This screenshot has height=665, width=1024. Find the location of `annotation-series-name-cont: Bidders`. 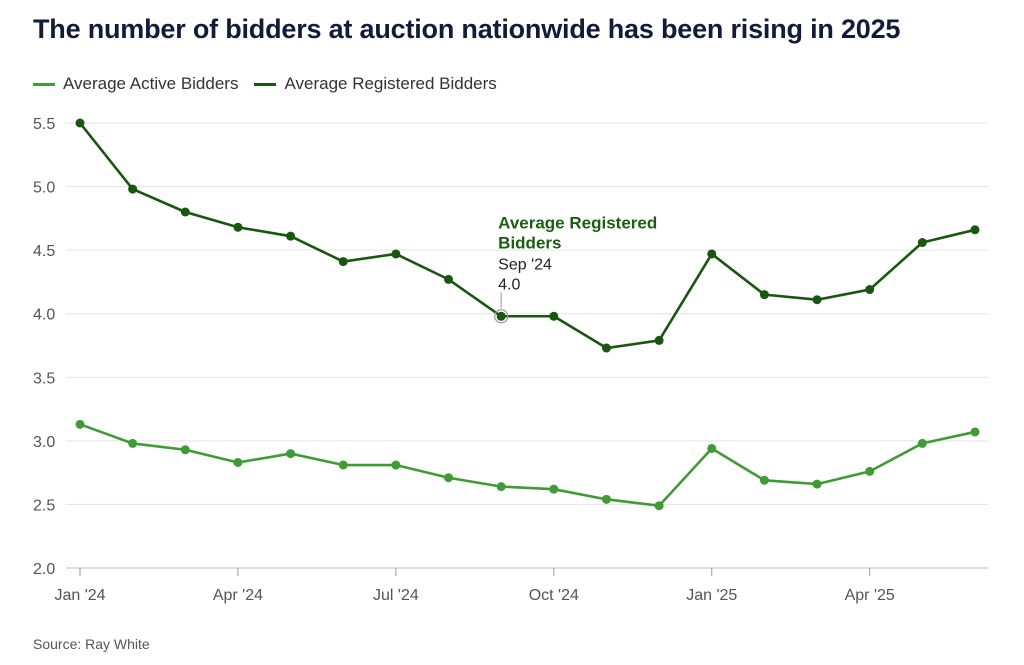

annotation-series-name-cont: Bidders is located at coordinates (529, 242).